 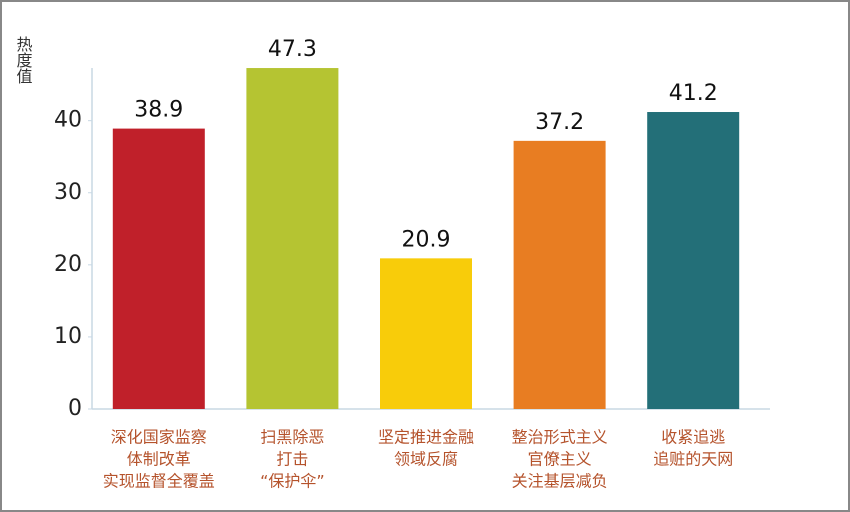 I want to click on y-tick-label: 20, so click(x=68, y=264).